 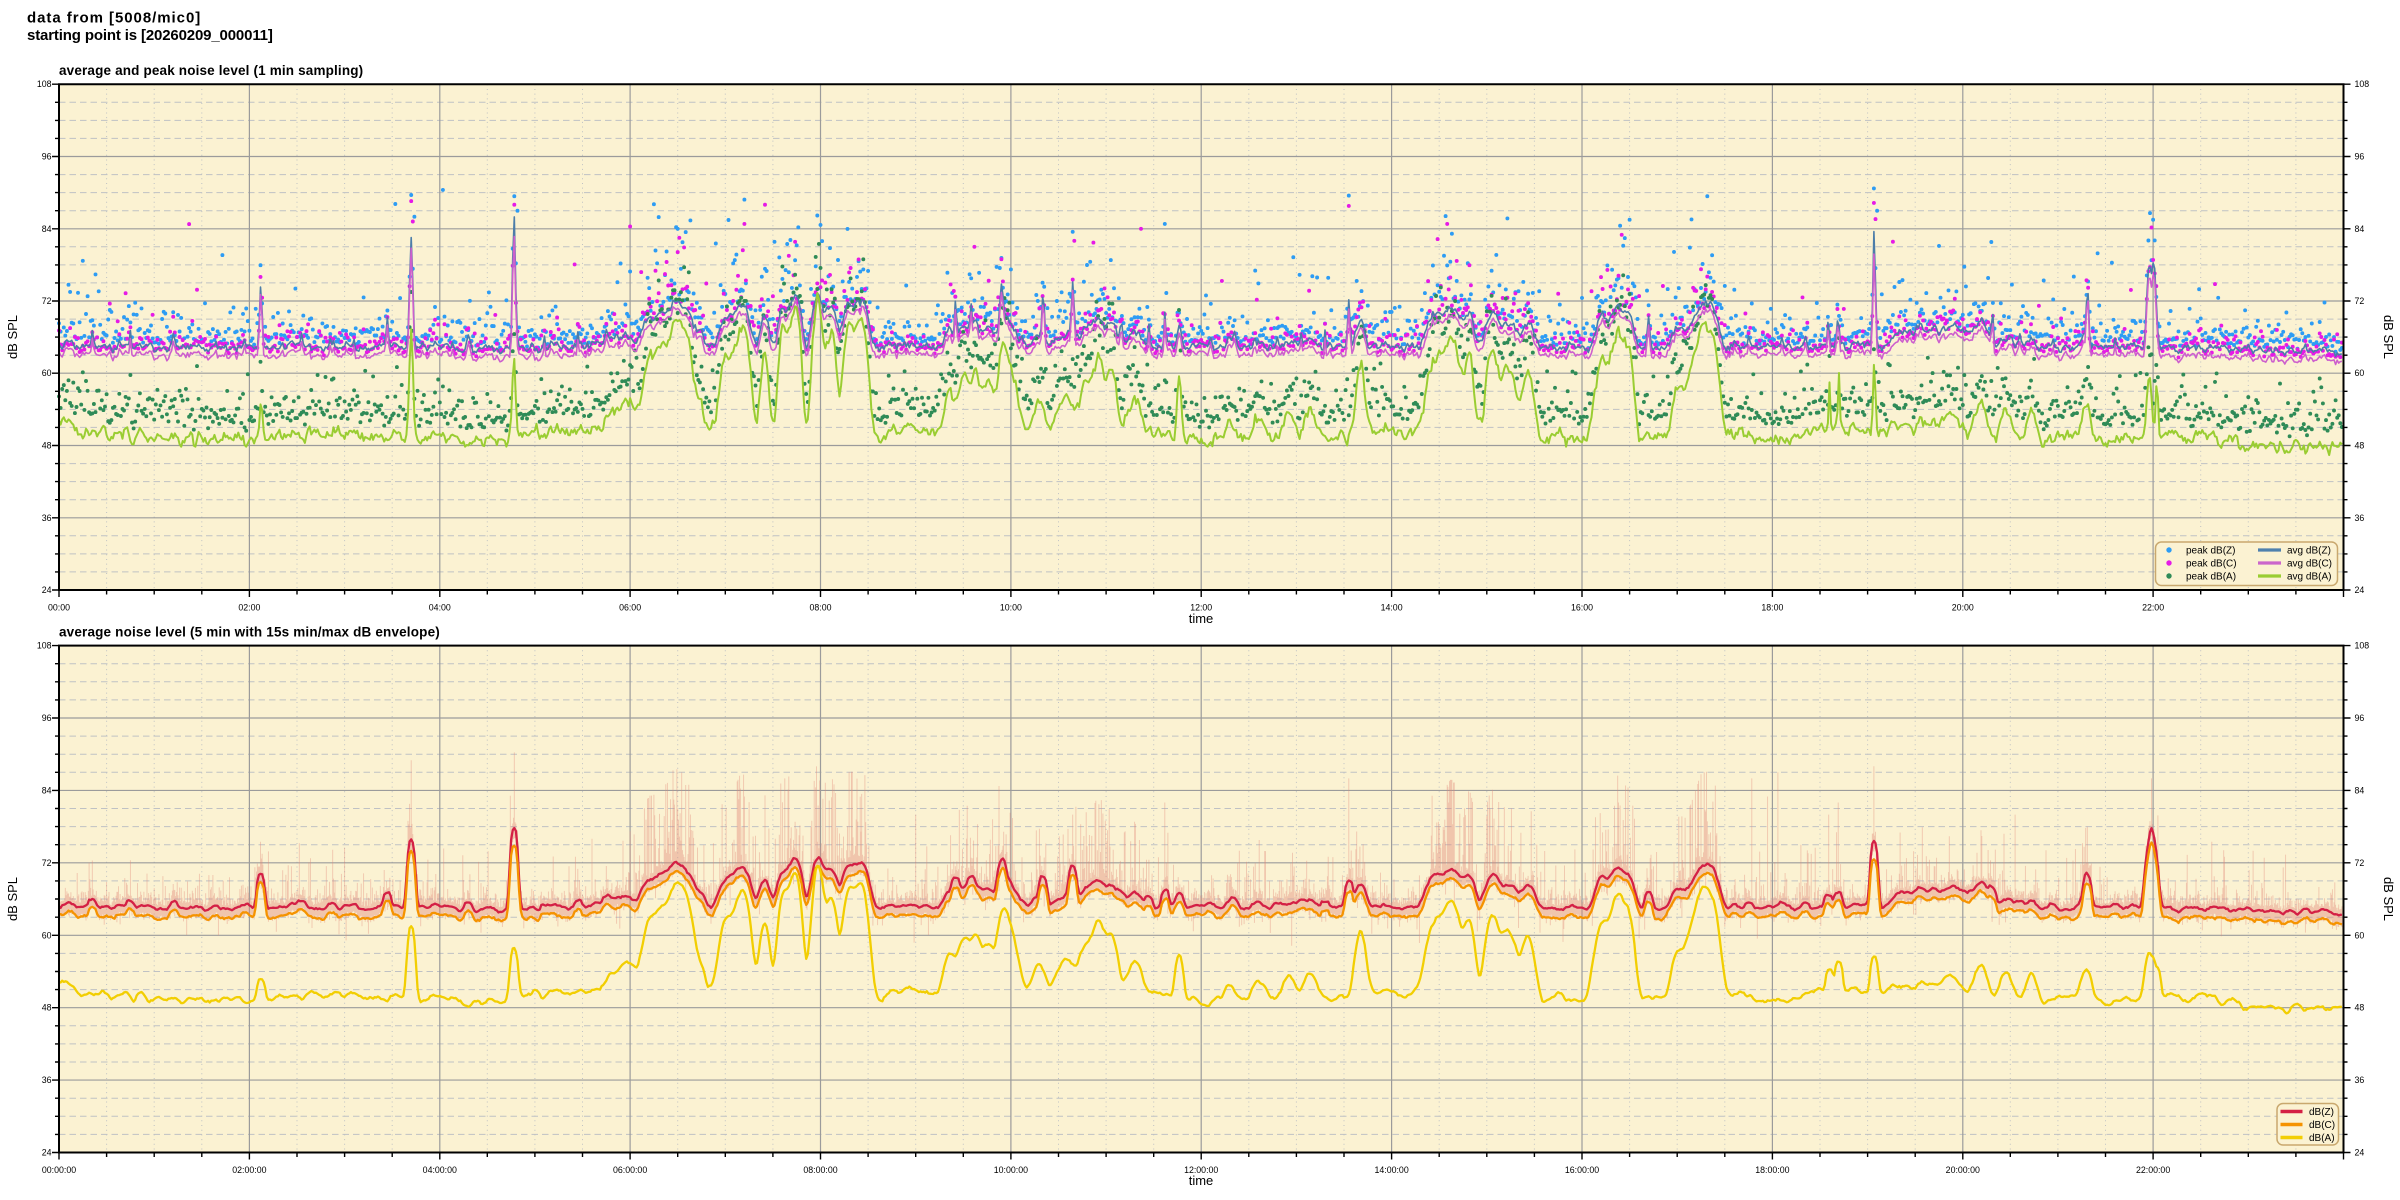 I want to click on svg-text: 00:00, so click(x=59, y=608).